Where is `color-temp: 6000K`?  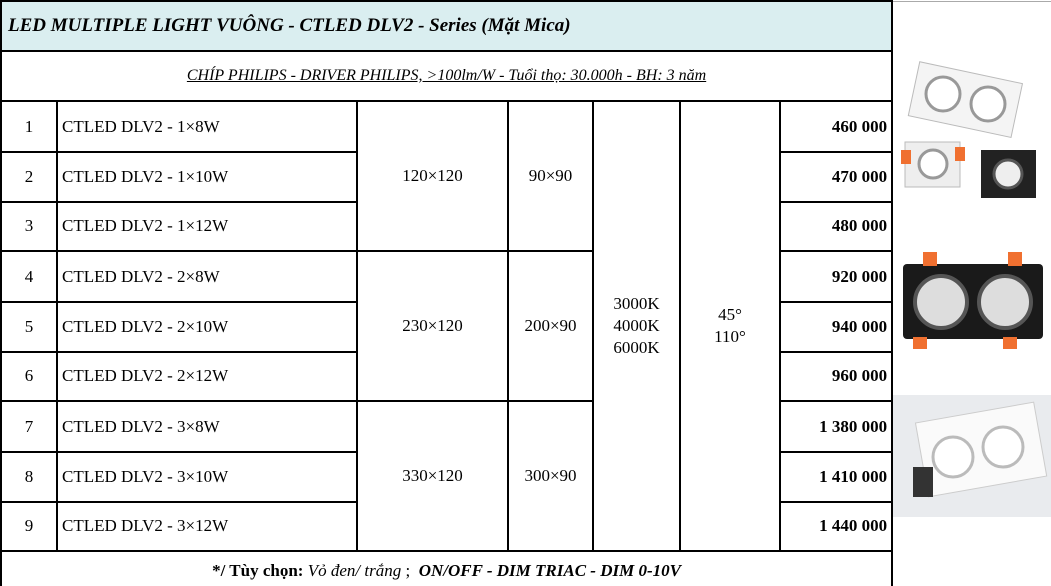 color-temp: 6000K is located at coordinates (636, 347).